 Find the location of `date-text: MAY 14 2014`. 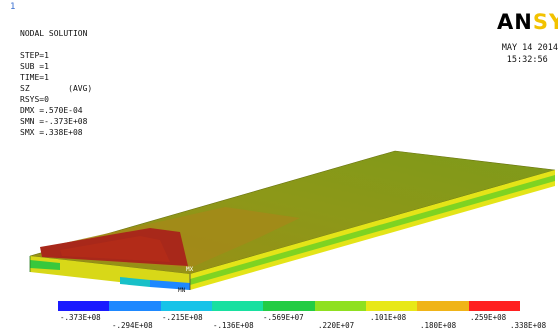

date-text: MAY 14 2014 is located at coordinates (529, 48).